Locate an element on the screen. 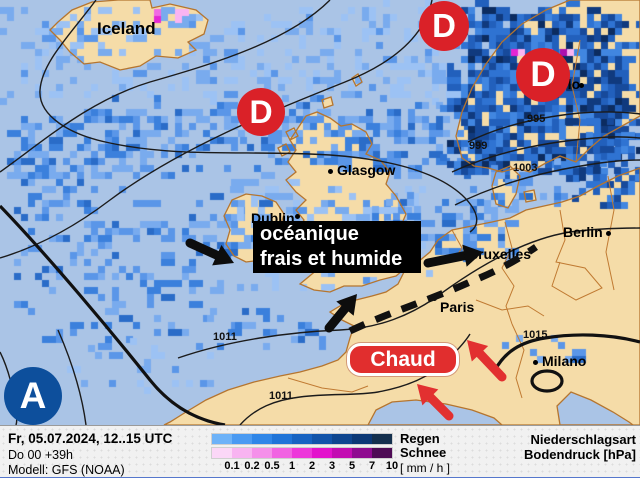  precipitation-legend: 0.1 0.2 0.5 1 2 3 5 7 10 Regen Schnee [ mm / h ] is located at coordinates (341, 454).